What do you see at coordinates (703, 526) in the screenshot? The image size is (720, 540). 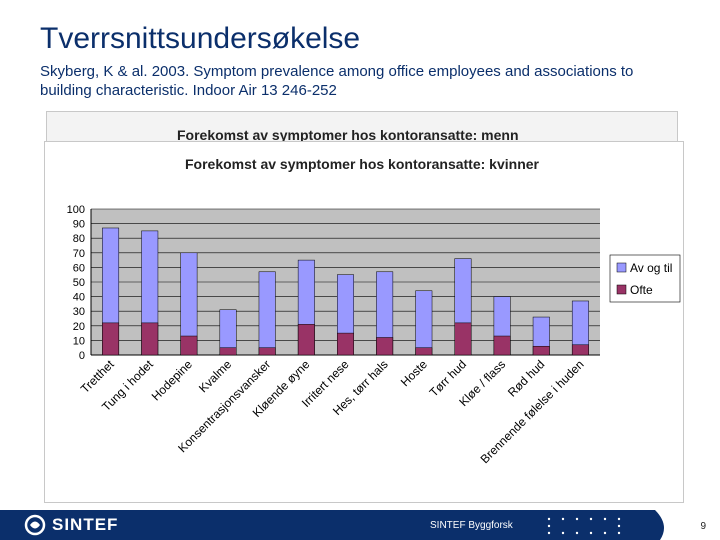 I see `page-number: 9` at bounding box center [703, 526].